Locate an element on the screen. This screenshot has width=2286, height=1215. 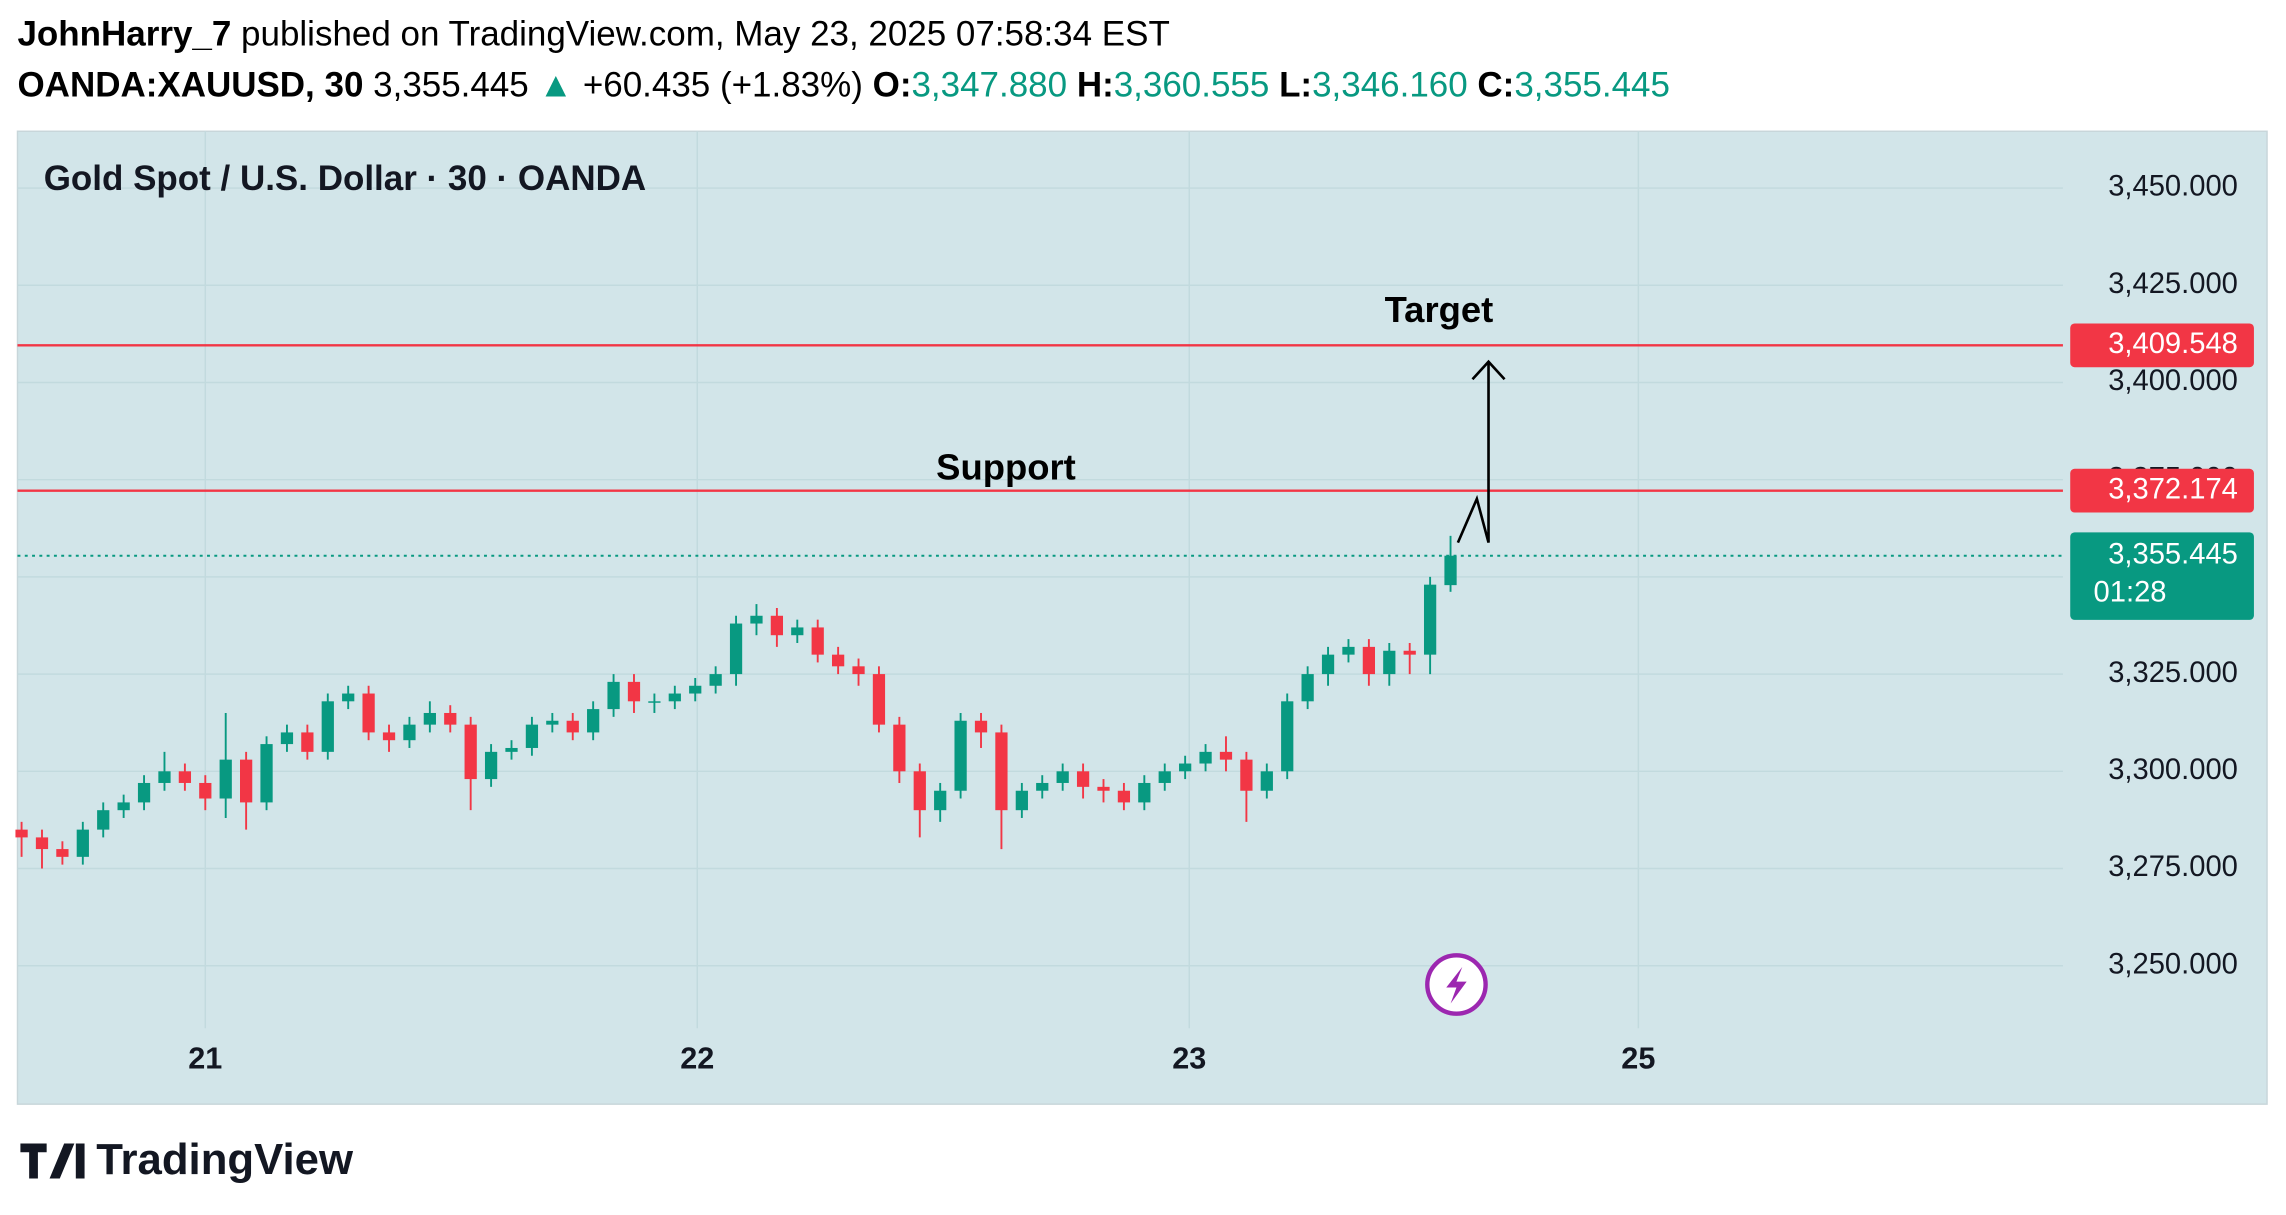
o: 3,347.880 is located at coordinates (989, 85).